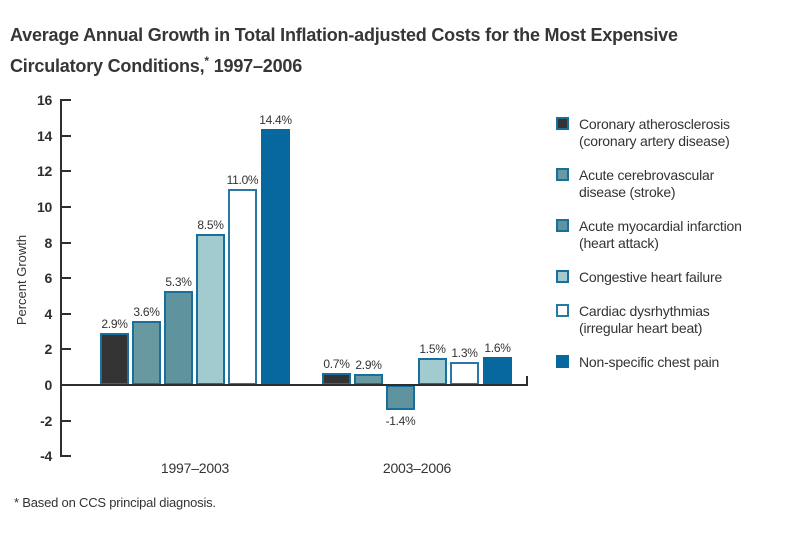  I want to click on y-tick-label: 10, so click(44, 206).